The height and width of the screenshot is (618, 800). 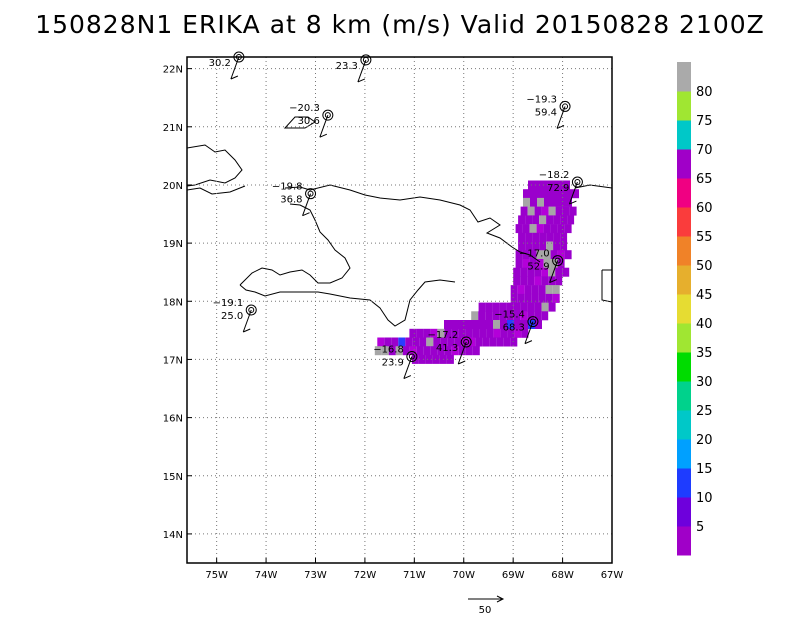 What do you see at coordinates (365, 575) in the screenshot?
I see `x-tick-label: 72W` at bounding box center [365, 575].